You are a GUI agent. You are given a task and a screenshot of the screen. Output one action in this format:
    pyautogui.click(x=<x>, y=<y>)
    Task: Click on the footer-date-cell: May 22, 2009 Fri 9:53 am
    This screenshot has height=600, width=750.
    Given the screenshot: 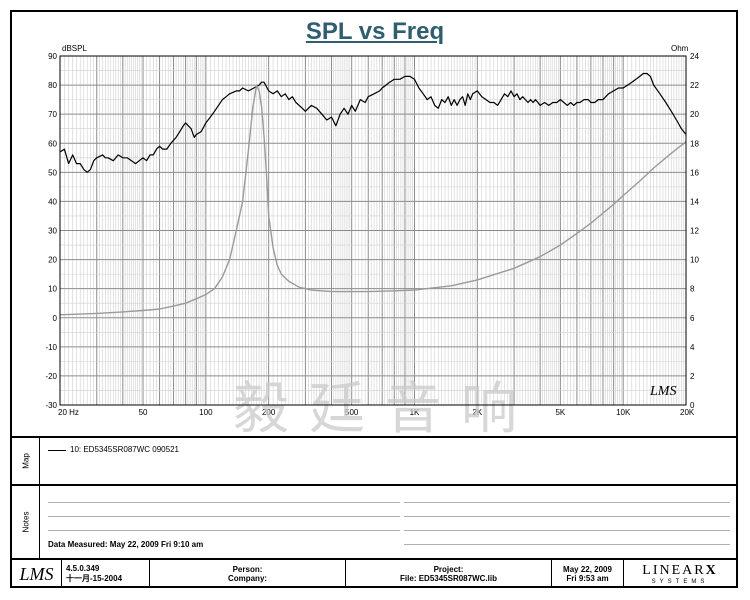 What is the action you would take?
    pyautogui.click(x=588, y=574)
    